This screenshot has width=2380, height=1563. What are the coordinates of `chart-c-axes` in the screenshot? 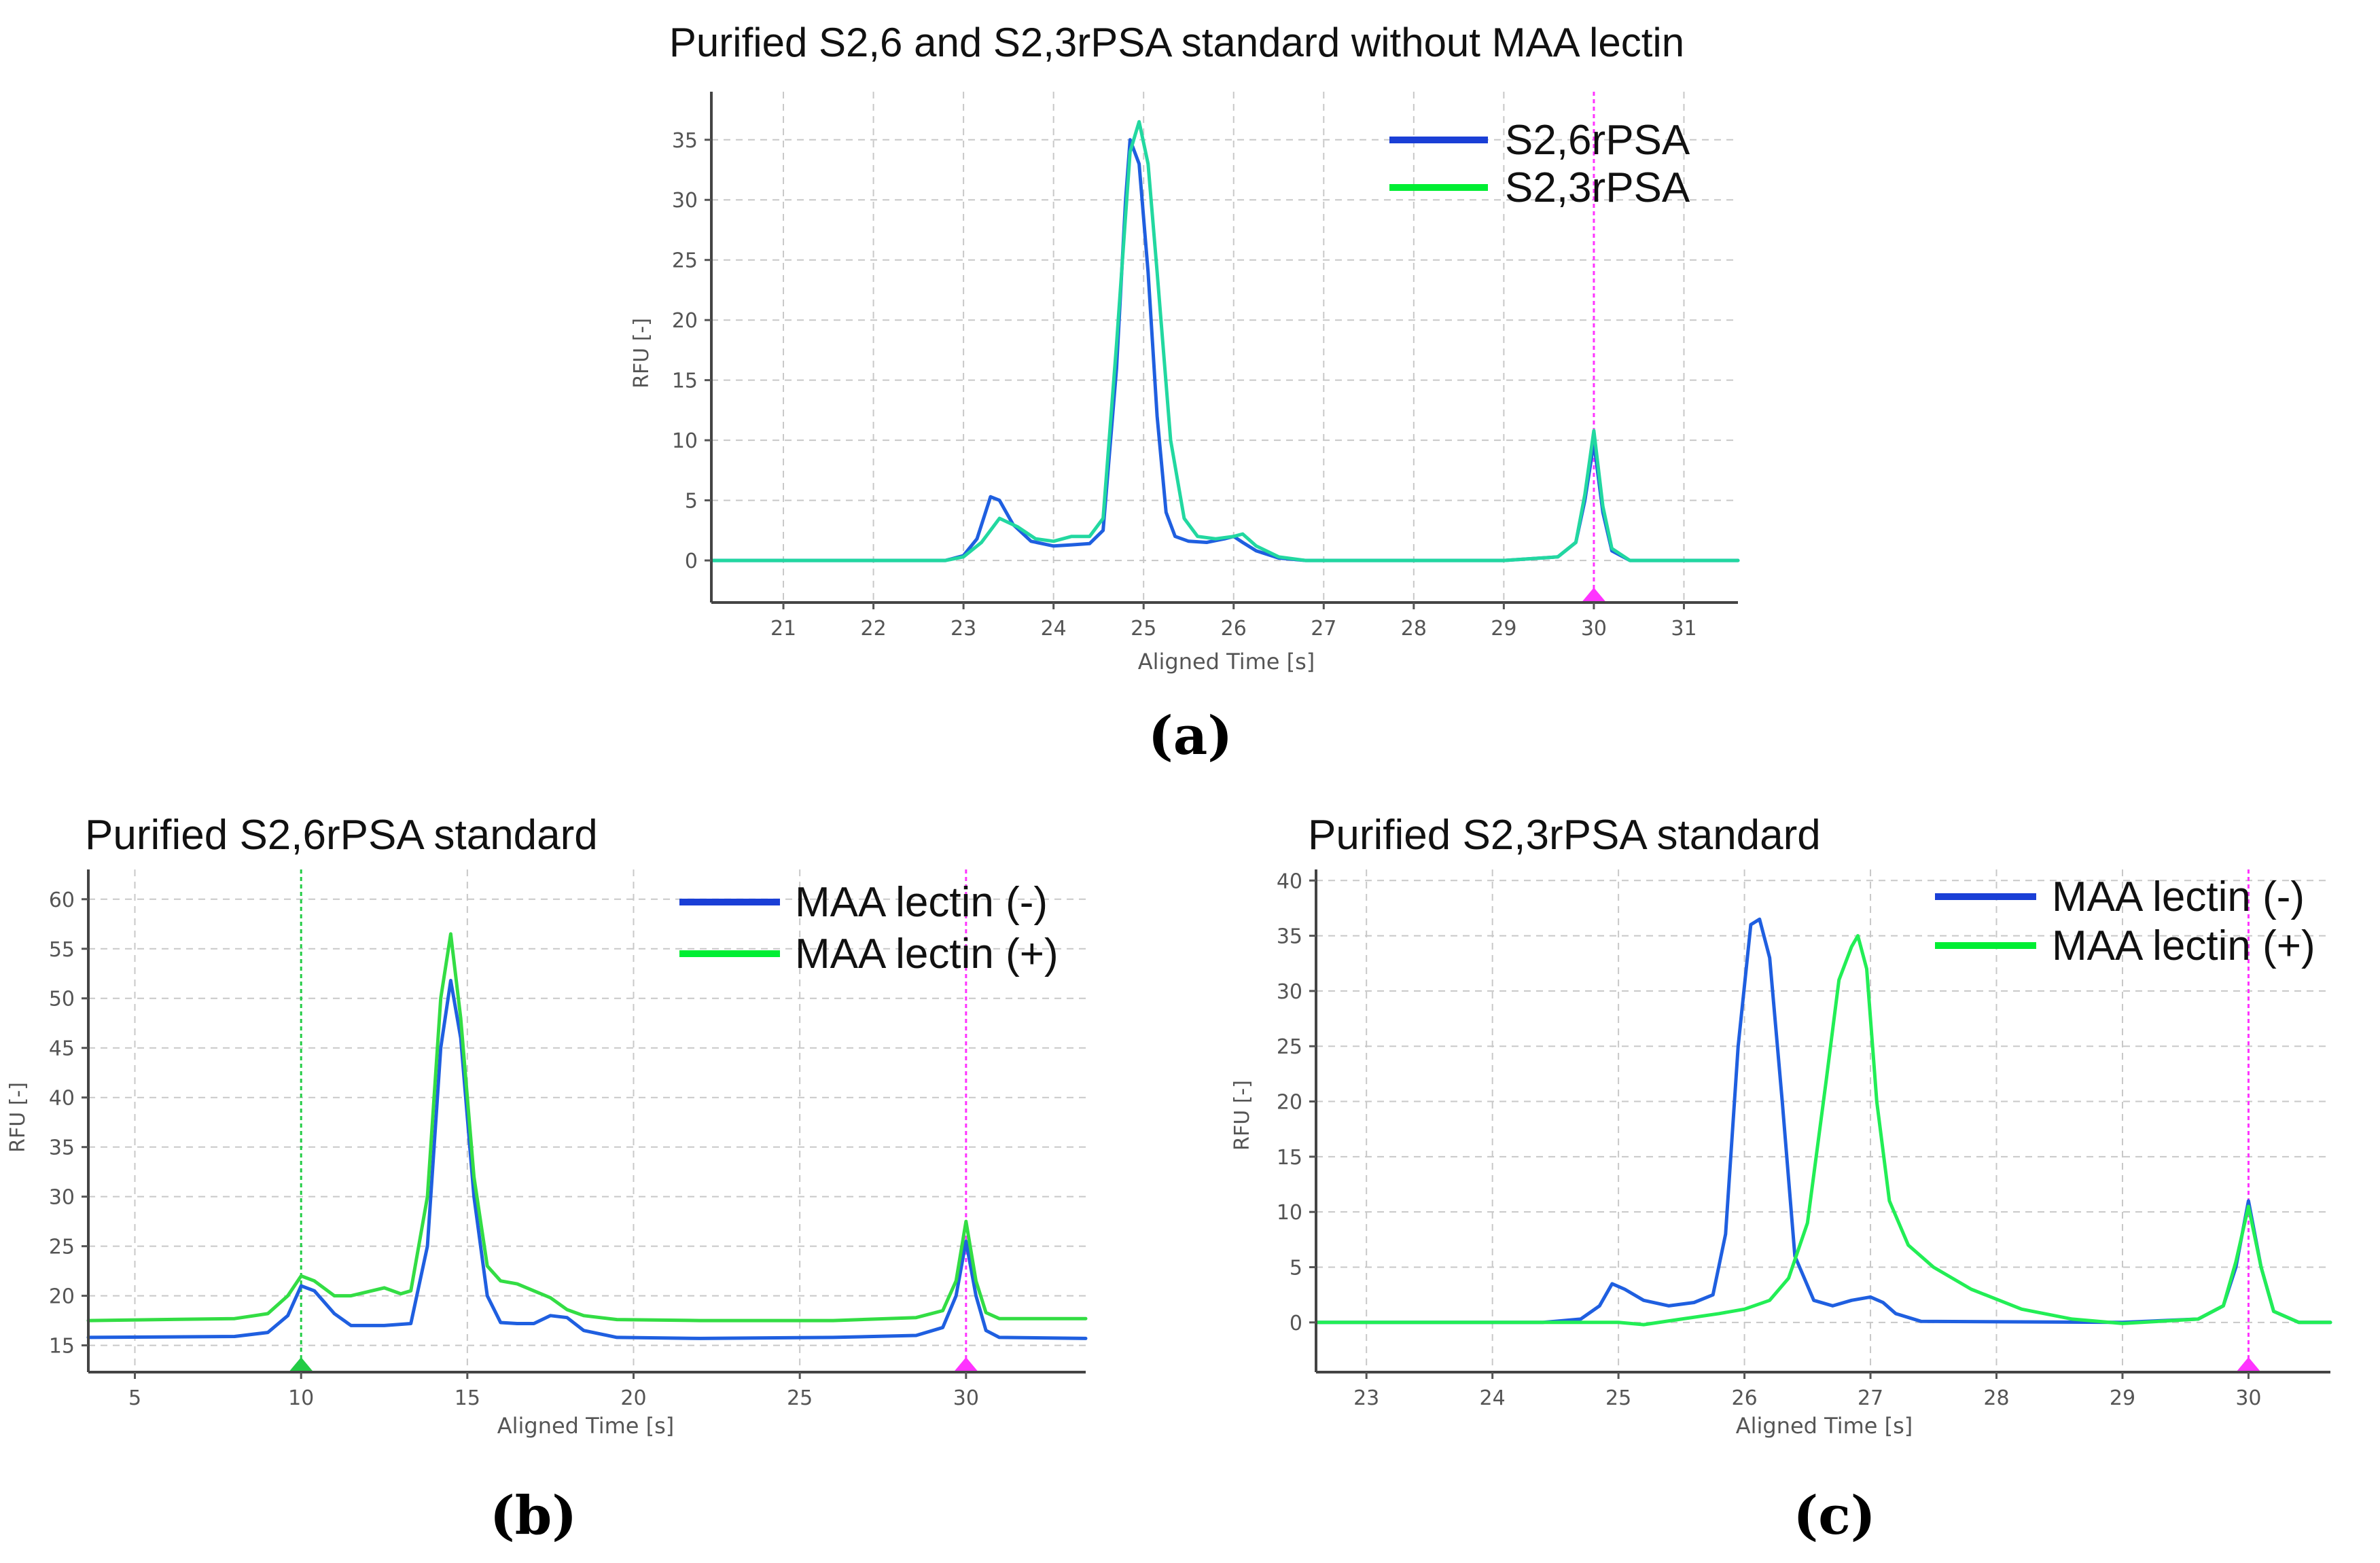 It's located at (1822, 1121).